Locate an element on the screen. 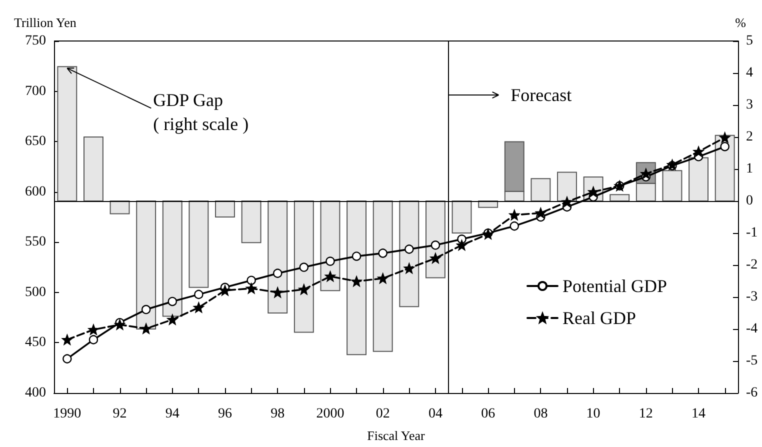  annotation: GDP Gap ( right scale ) is located at coordinates (201, 112).